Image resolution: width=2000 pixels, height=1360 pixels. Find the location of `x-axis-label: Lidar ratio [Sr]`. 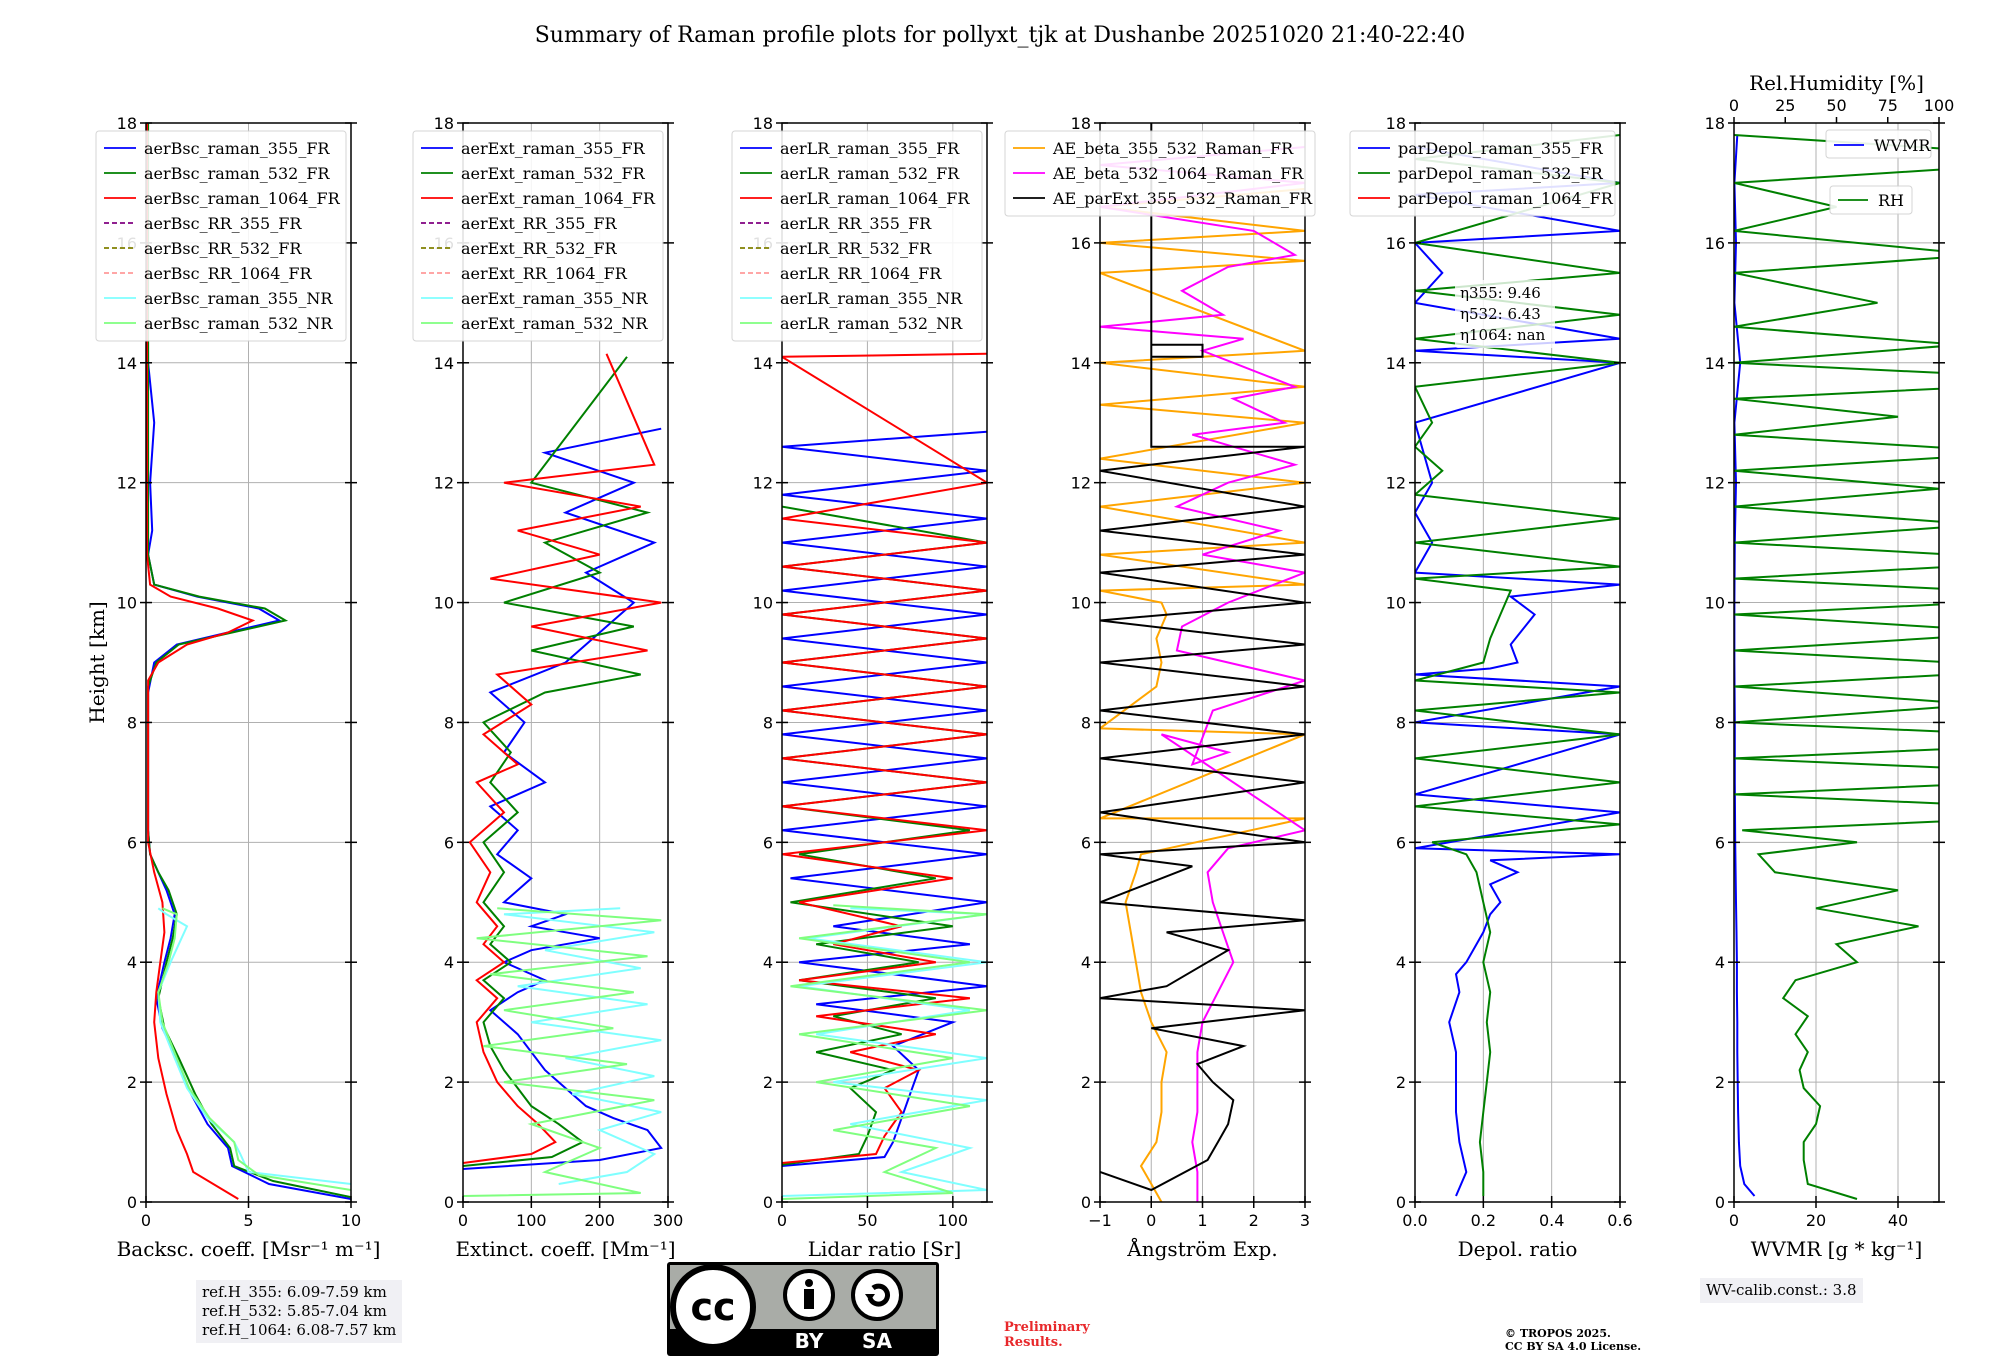

x-axis-label: Lidar ratio [Sr] is located at coordinates (885, 1249).